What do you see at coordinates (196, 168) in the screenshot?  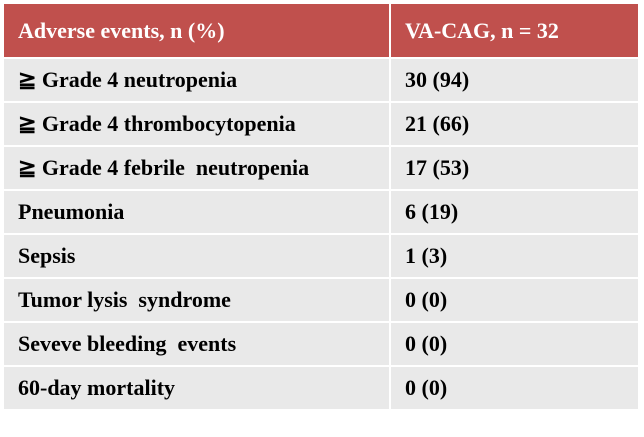 I see `event-cell: ≧ Grade 4 febrile neutropenia` at bounding box center [196, 168].